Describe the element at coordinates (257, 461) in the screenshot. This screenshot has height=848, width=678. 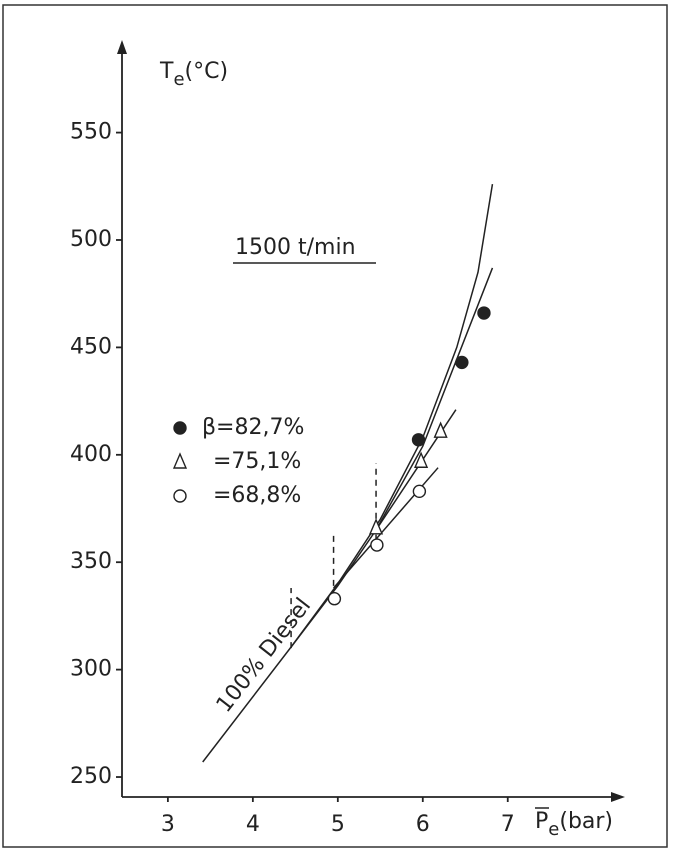
I see `legend-label: =75,1%` at that location.